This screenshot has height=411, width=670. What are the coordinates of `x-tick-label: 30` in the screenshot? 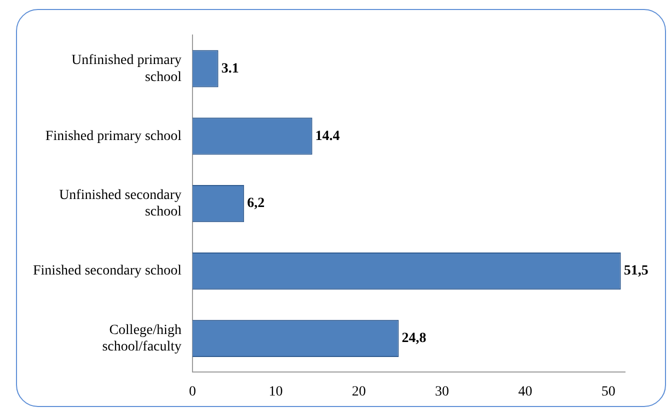 It's located at (442, 392).